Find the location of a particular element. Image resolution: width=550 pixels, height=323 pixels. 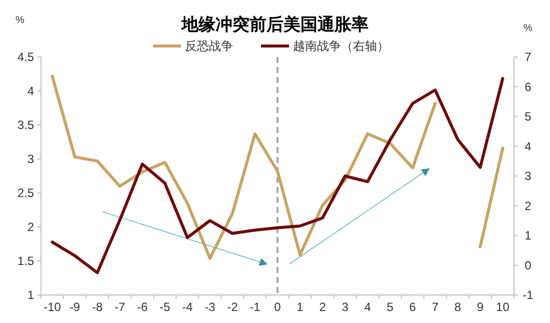

y-tick-label: 1.5 is located at coordinates (25, 261).